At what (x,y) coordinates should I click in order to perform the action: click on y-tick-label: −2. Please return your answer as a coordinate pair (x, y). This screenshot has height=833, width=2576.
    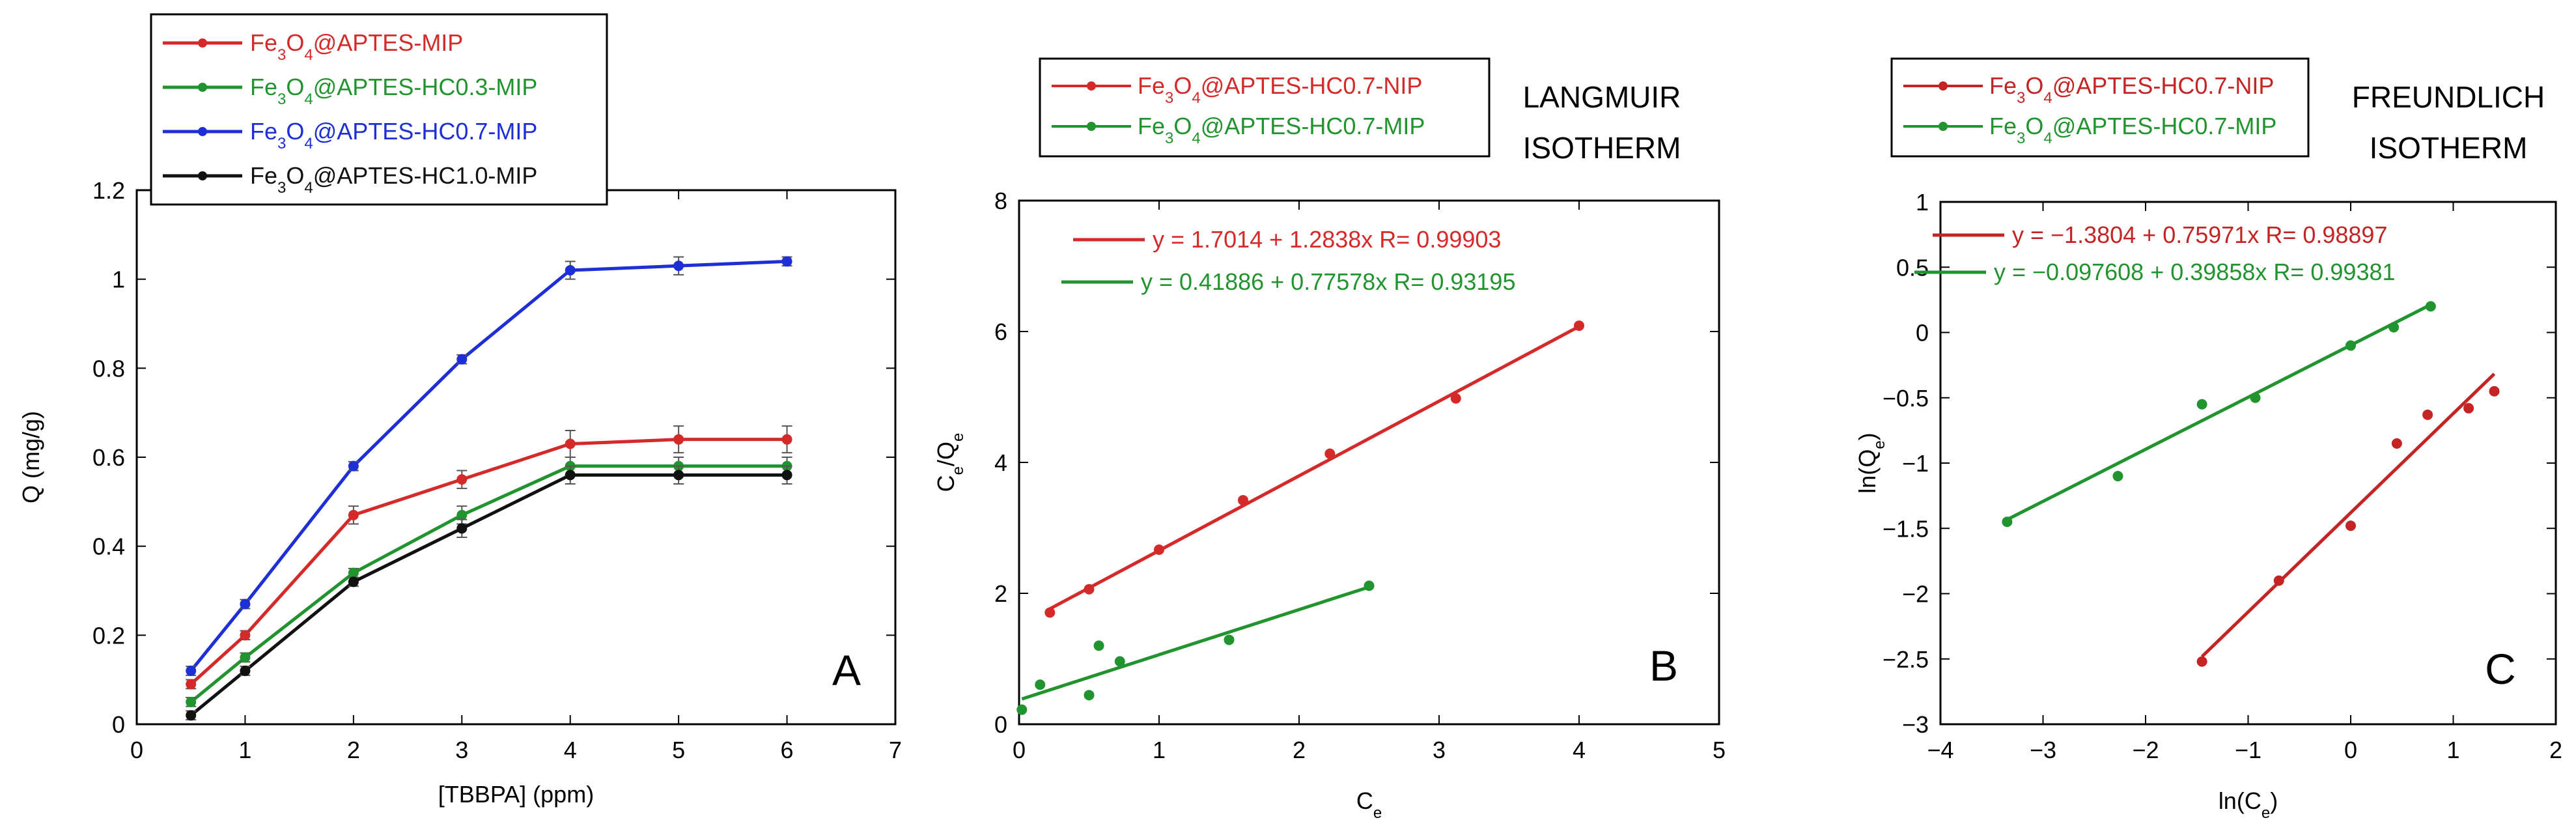
    Looking at the image, I should click on (1916, 594).